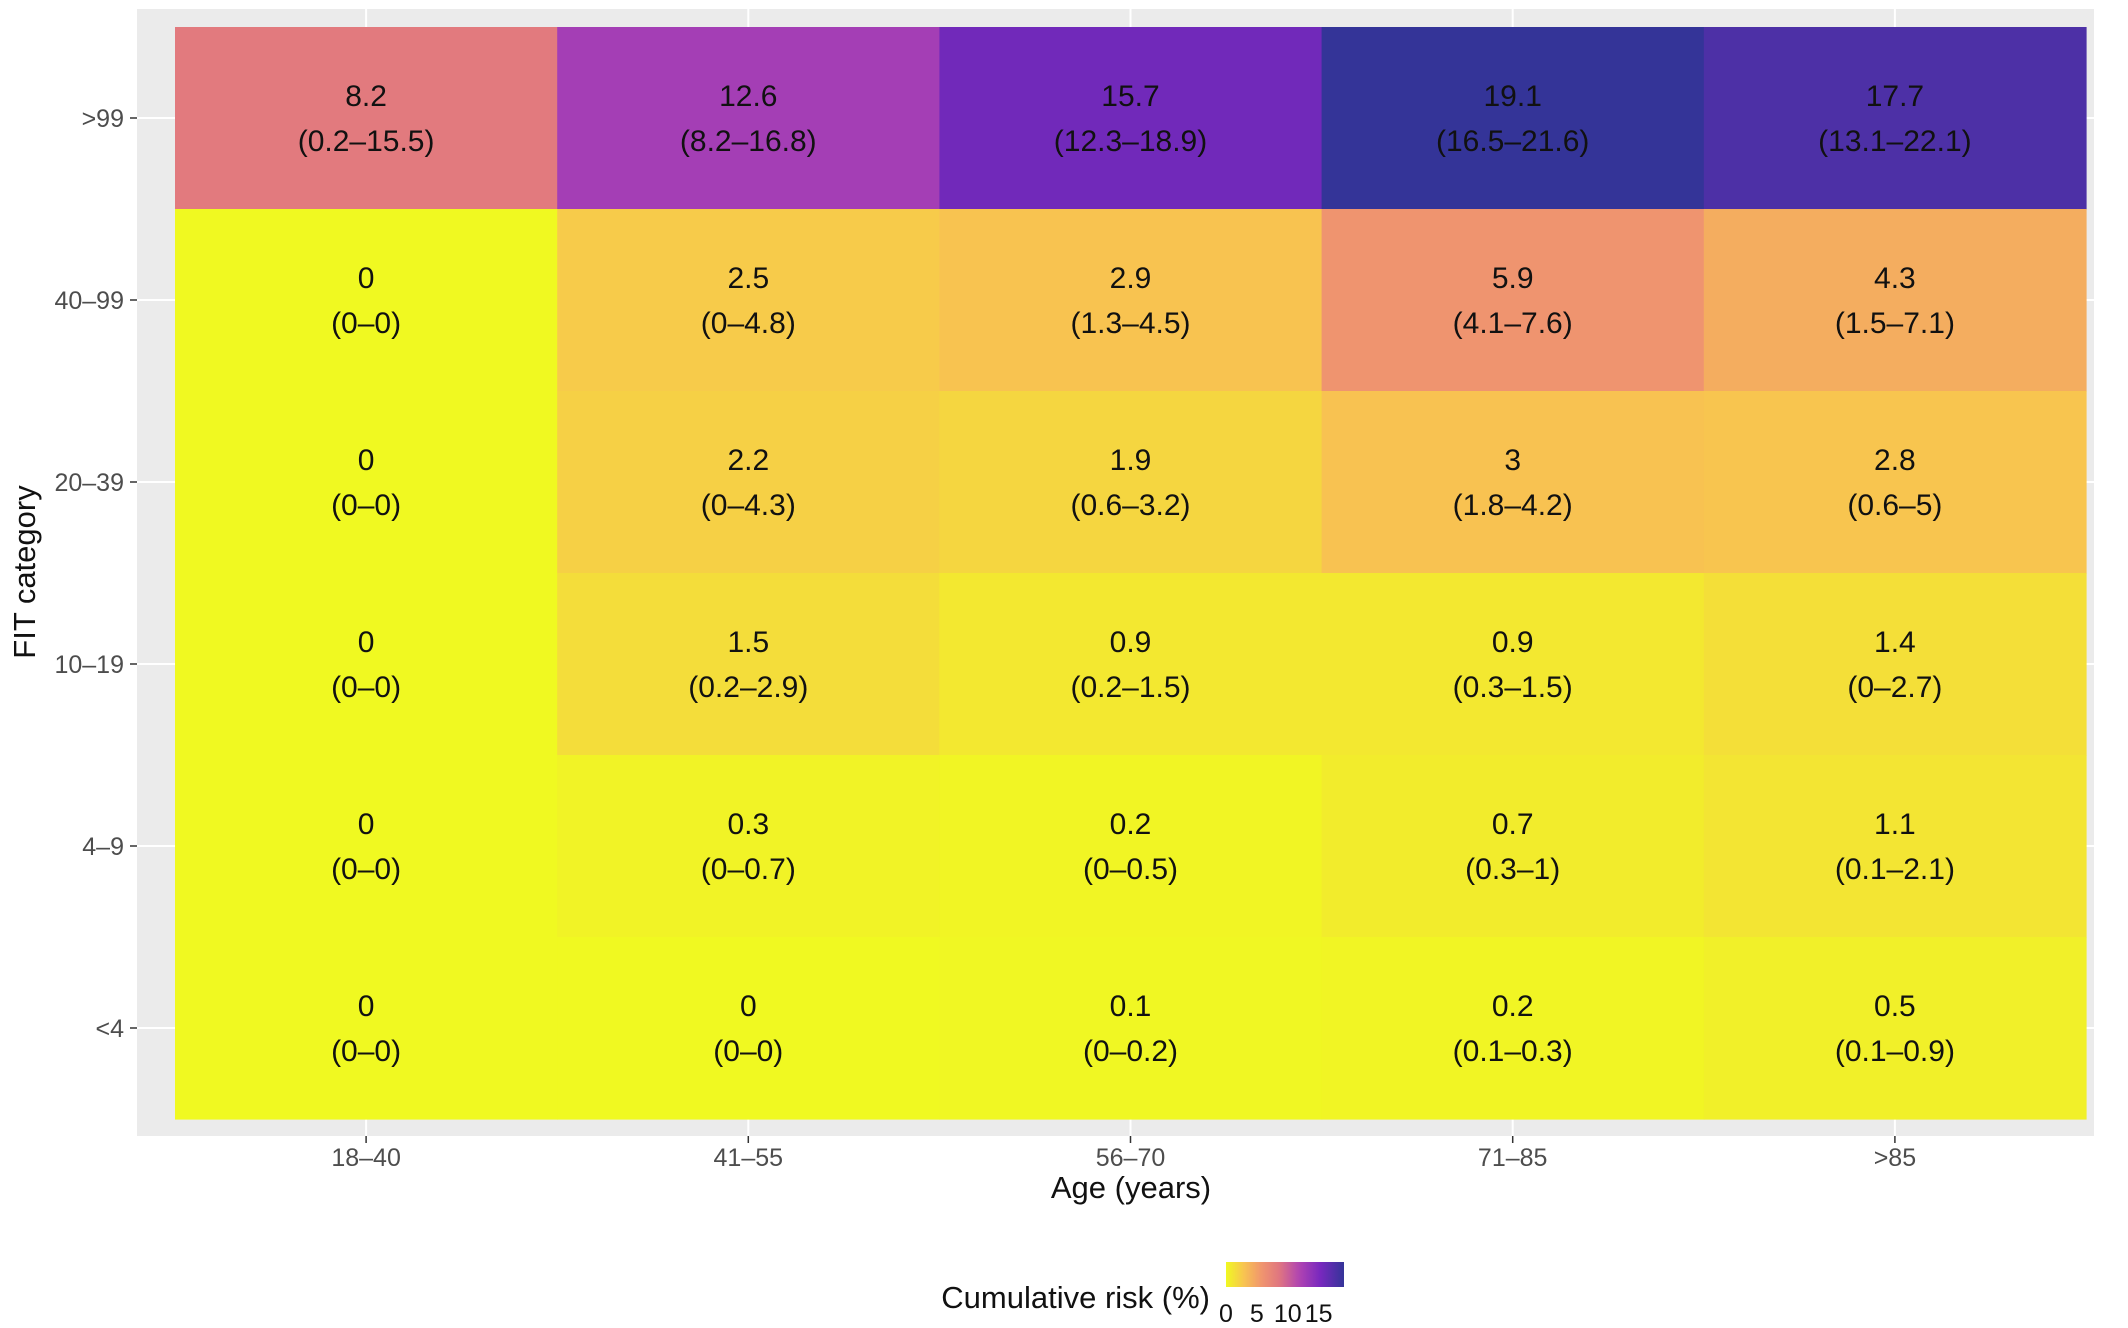 The height and width of the screenshot is (1328, 2128). Describe the element at coordinates (1513, 1158) in the screenshot. I see `x-tick-label: 71–85` at that location.